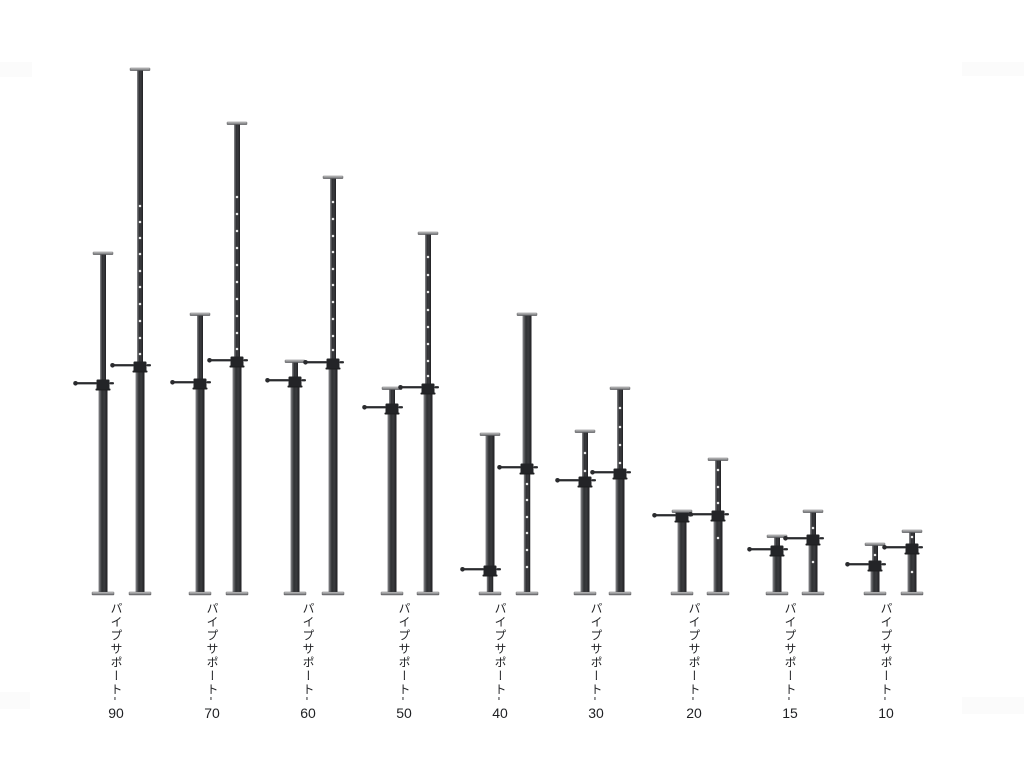  I want to click on pipe-support-70-extended, so click(228, 358).